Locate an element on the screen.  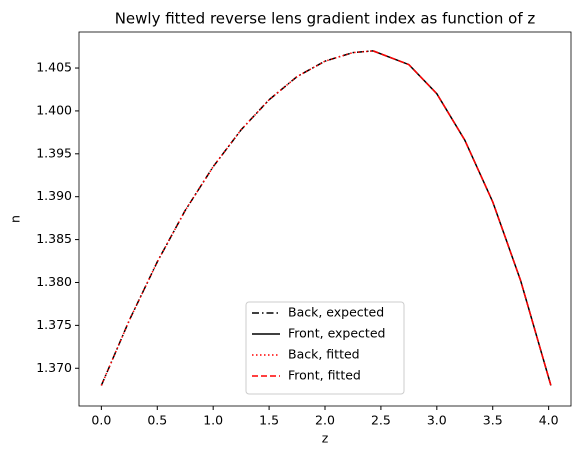
x-tick-label: 2.0 is located at coordinates (325, 420).